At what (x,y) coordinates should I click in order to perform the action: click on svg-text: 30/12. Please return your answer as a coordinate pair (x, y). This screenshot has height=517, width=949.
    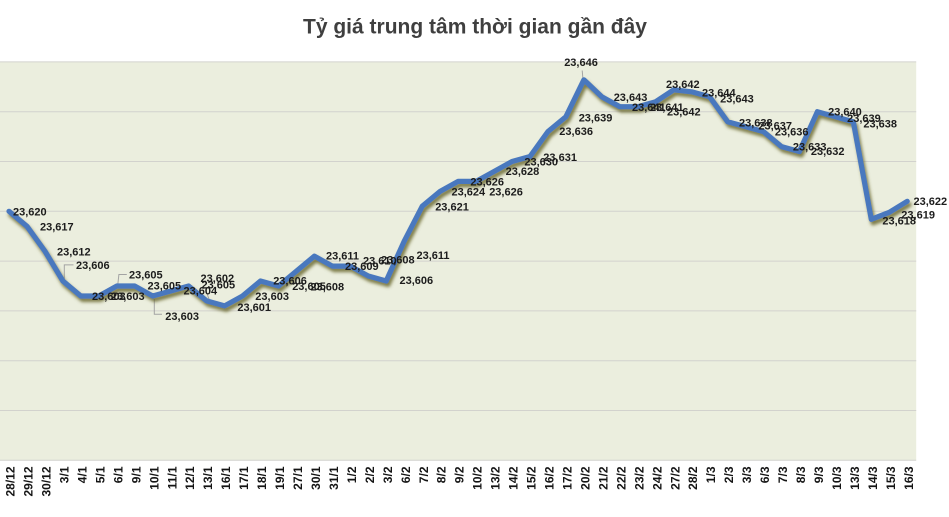
    Looking at the image, I should click on (47, 481).